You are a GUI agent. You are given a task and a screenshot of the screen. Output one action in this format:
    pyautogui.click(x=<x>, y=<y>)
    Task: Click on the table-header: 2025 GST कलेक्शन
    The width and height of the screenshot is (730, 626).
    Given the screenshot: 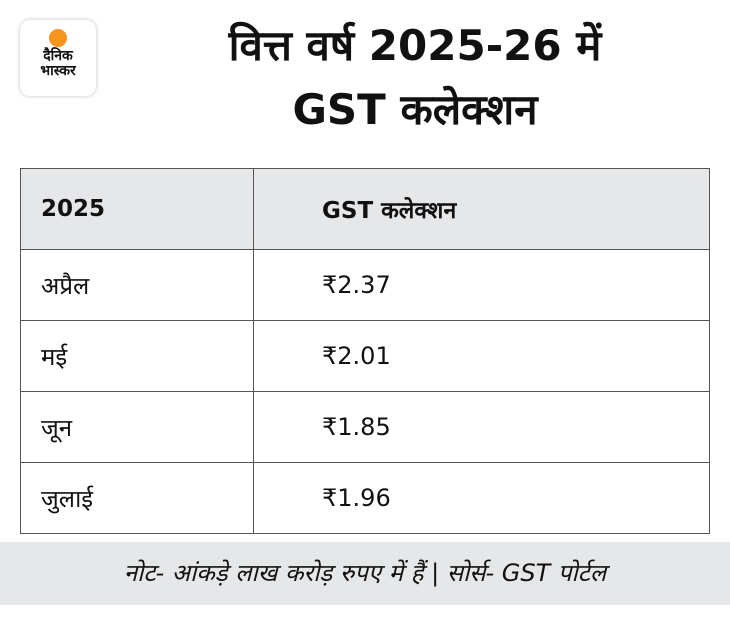 What is the action you would take?
    pyautogui.click(x=365, y=209)
    